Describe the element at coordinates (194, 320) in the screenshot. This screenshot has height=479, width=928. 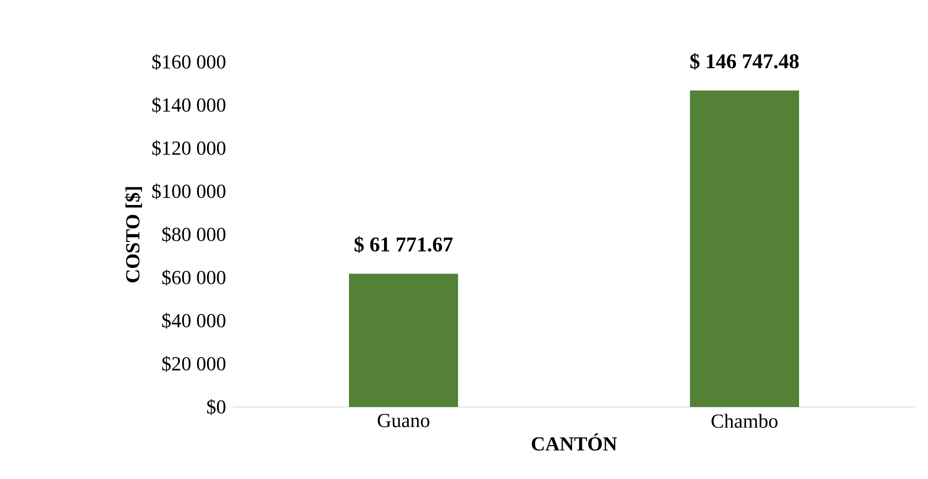
I see `y-tick-label: $40 000` at that location.